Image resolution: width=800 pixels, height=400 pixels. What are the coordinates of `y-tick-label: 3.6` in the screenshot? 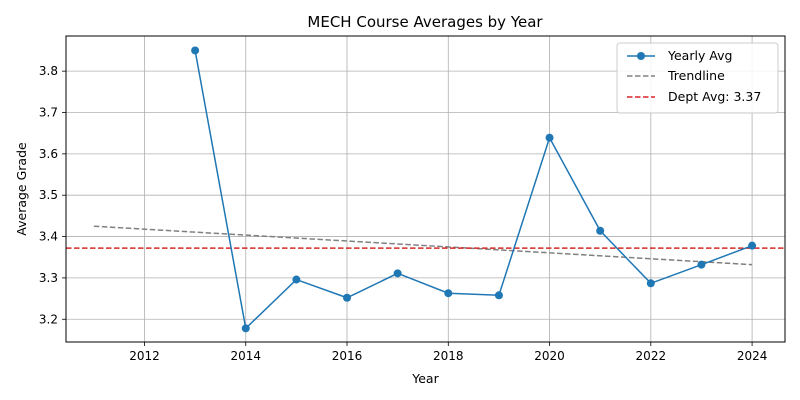 It's located at (48, 154).